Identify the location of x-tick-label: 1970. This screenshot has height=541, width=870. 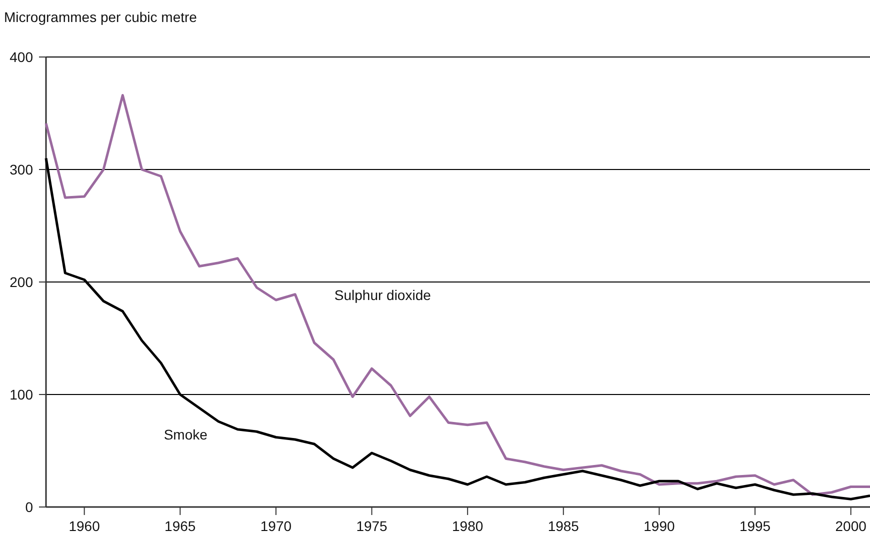
(276, 526).